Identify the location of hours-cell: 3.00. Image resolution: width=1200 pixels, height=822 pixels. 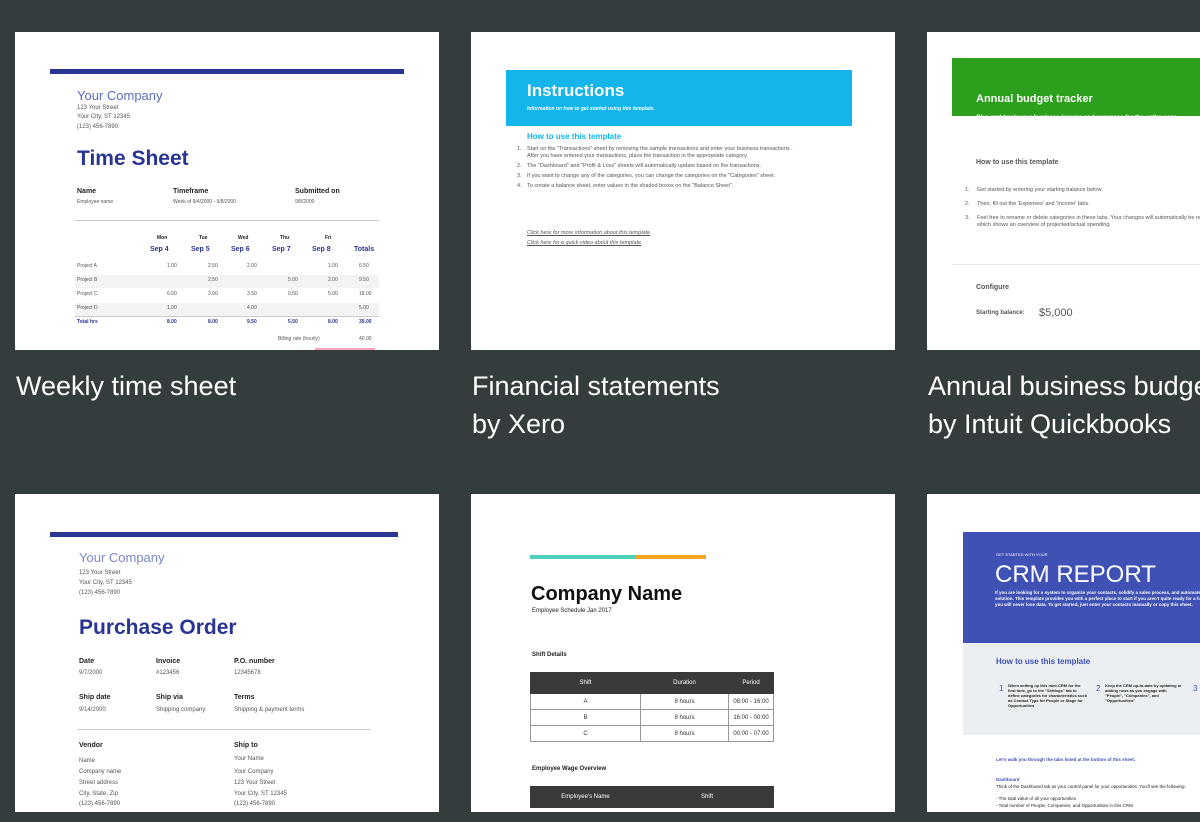
(213, 294).